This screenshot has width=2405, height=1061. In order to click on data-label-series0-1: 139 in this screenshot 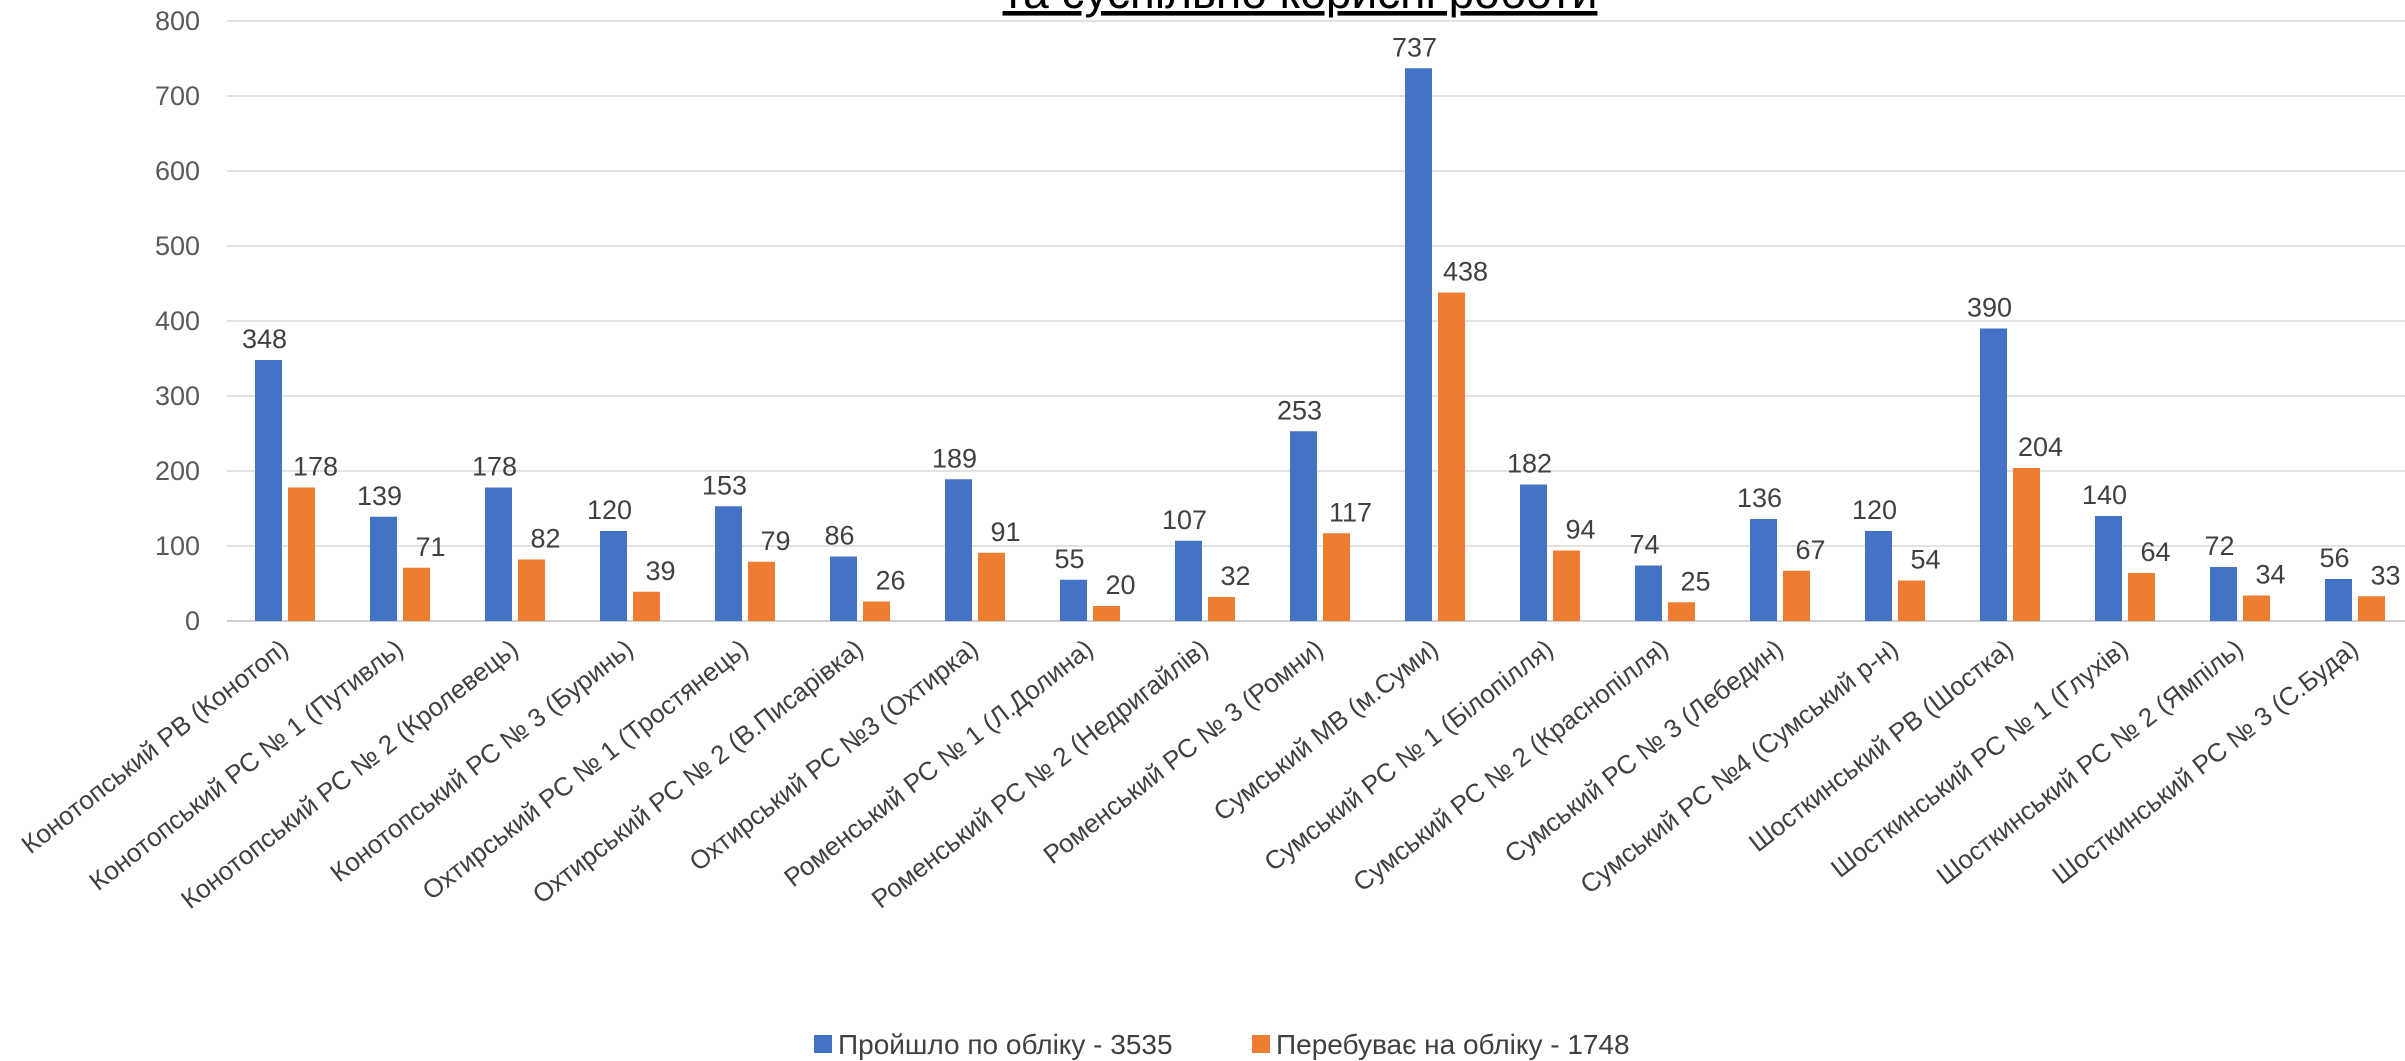, I will do `click(379, 496)`.